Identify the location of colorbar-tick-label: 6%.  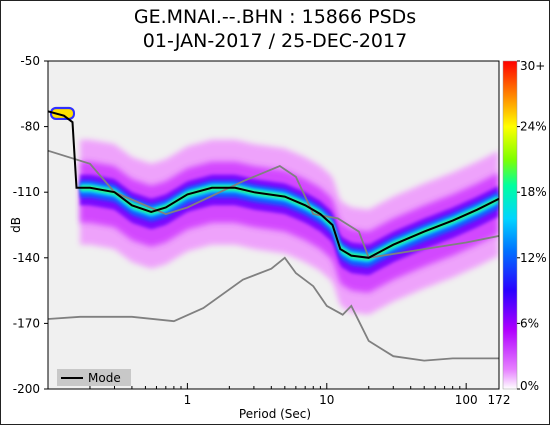
(529, 323).